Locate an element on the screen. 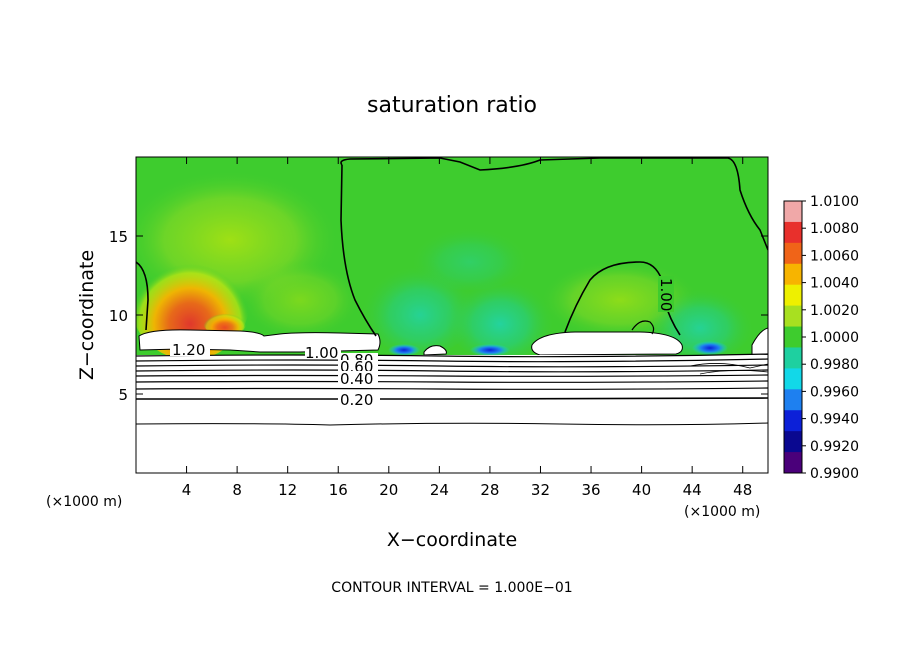  x-axis-label: X−coordinate is located at coordinates (452, 540).